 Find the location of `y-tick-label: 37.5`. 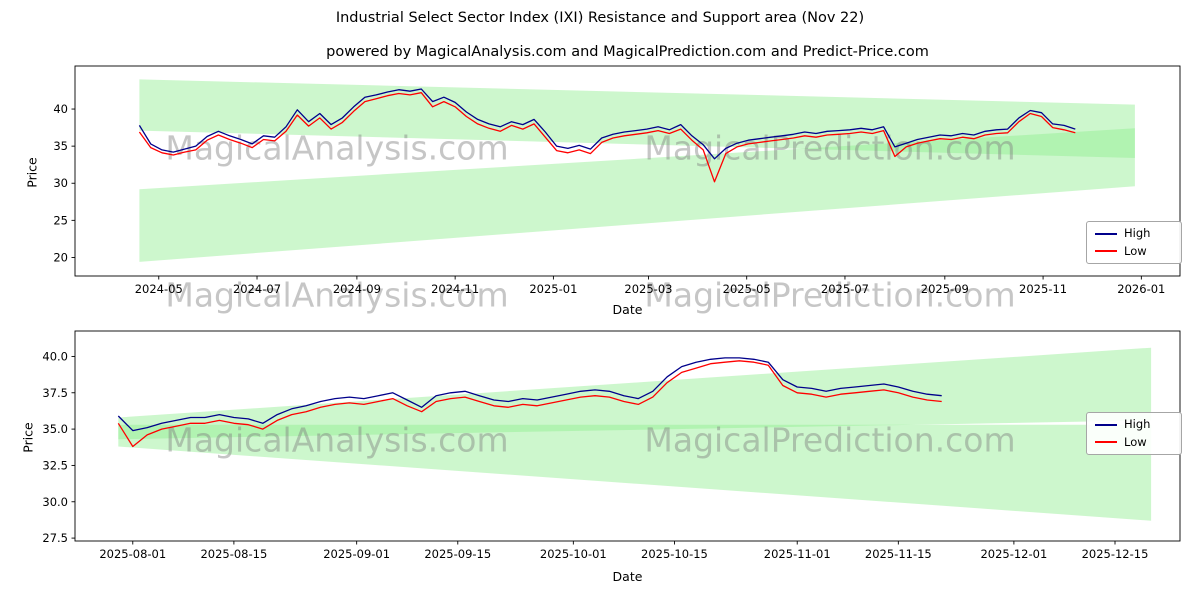

y-tick-label: 37.5 is located at coordinates (55, 393).